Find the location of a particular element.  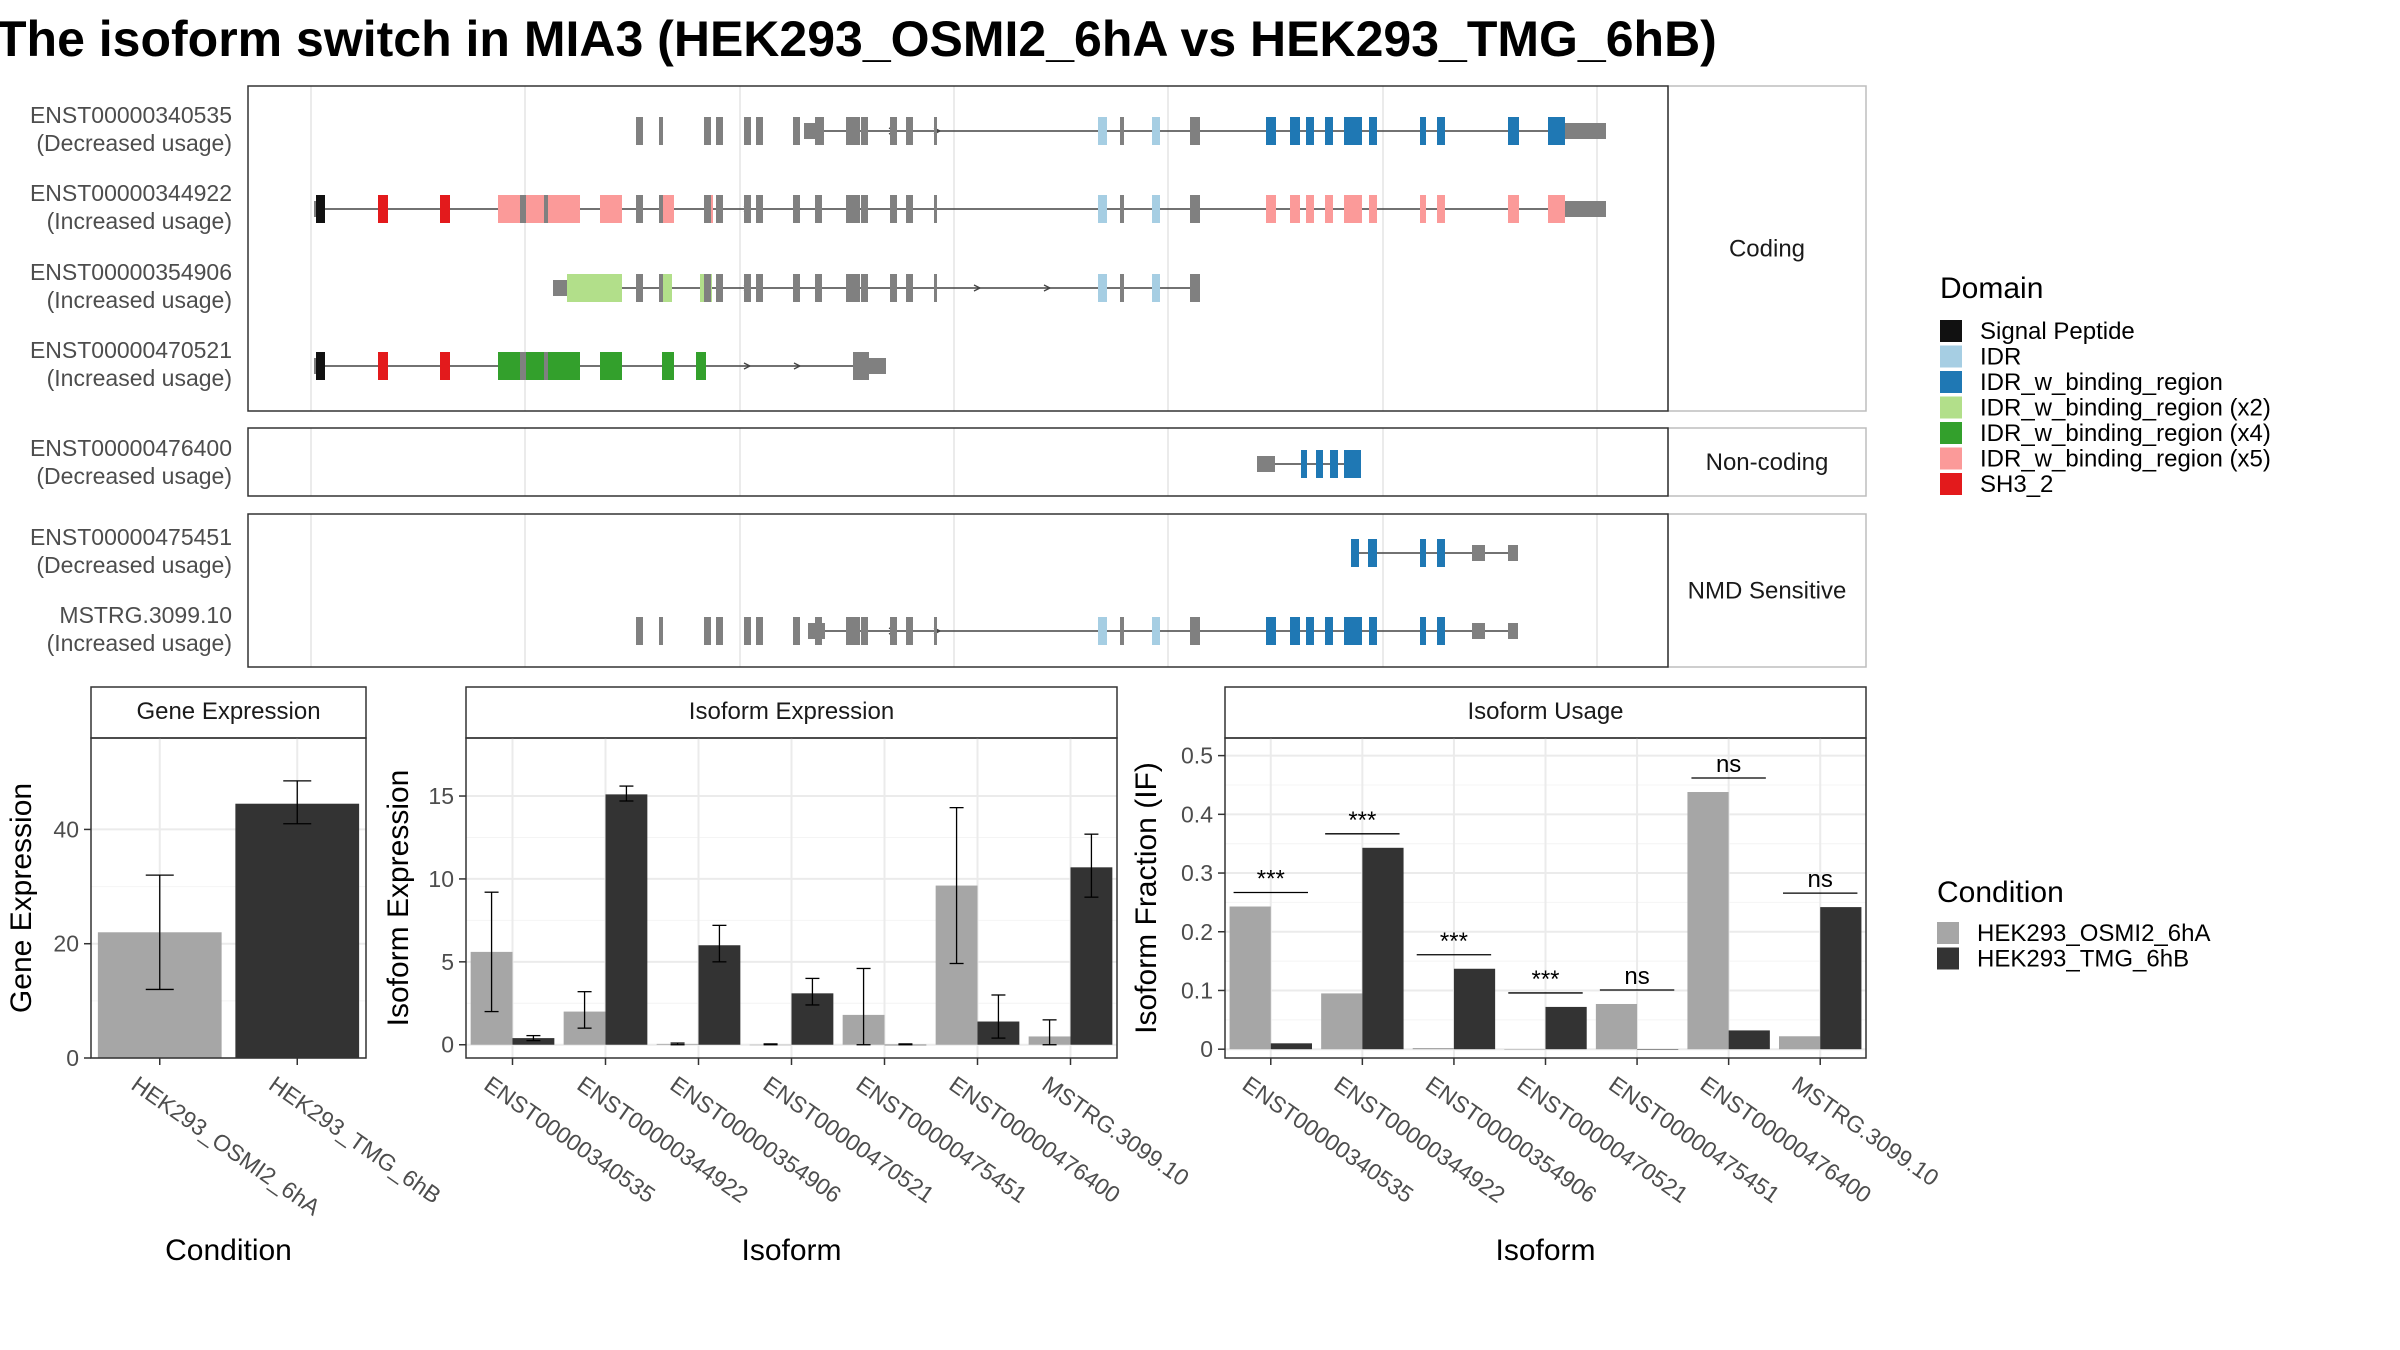

x-tick-label: ENST00000344922 is located at coordinates (1419, 1139).